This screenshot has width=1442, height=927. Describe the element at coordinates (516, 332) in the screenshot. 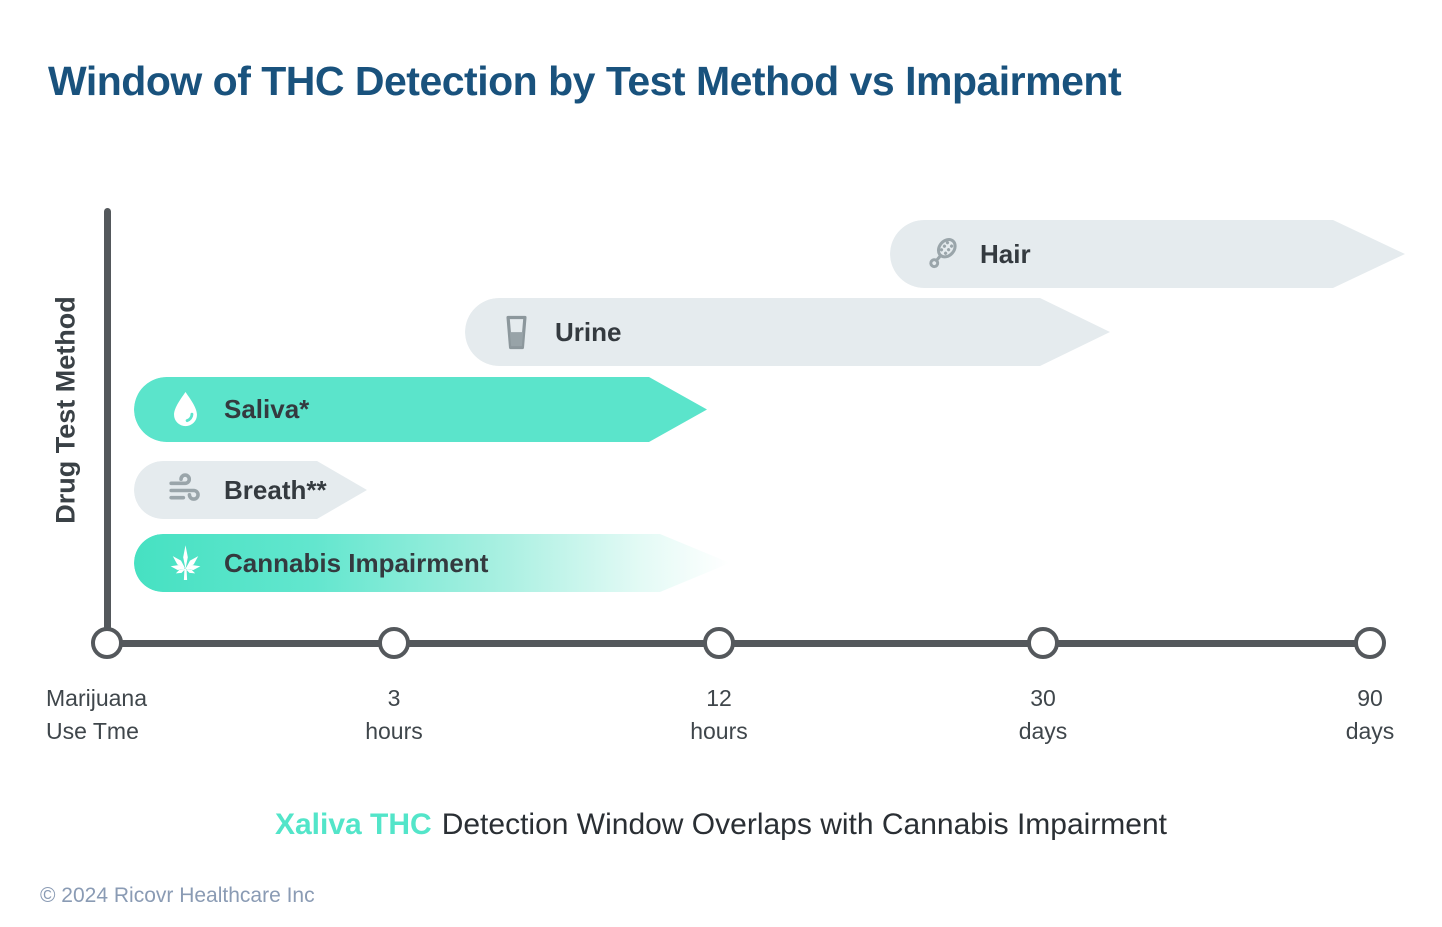

I see `urine-cup-icon` at that location.